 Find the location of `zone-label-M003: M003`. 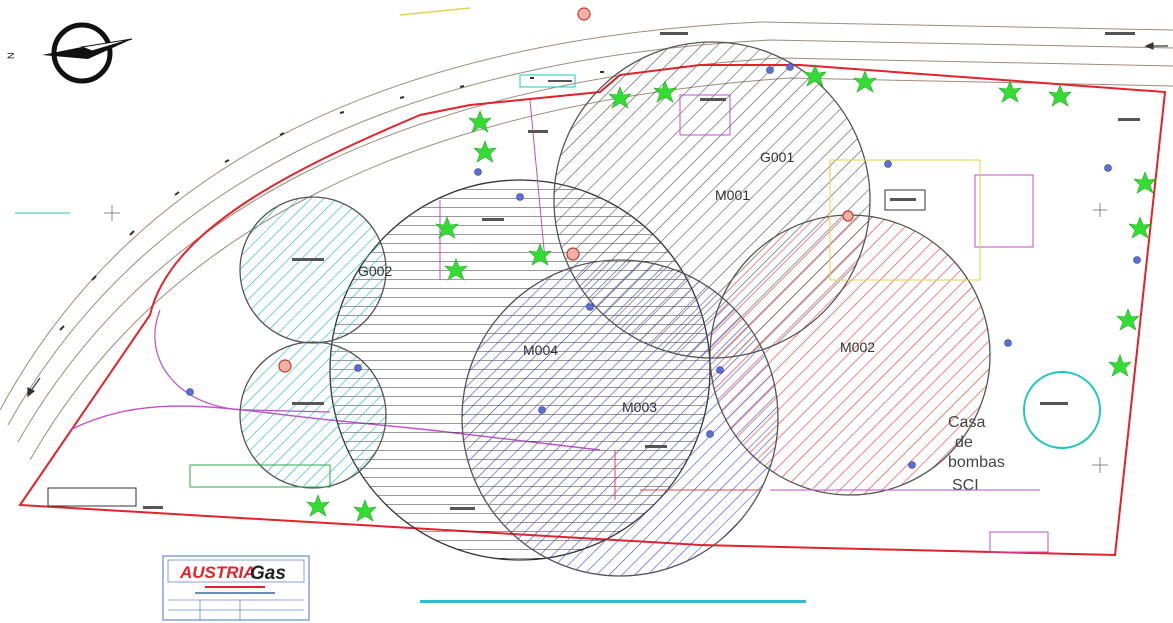

zone-label-M003: M003 is located at coordinates (639, 407).